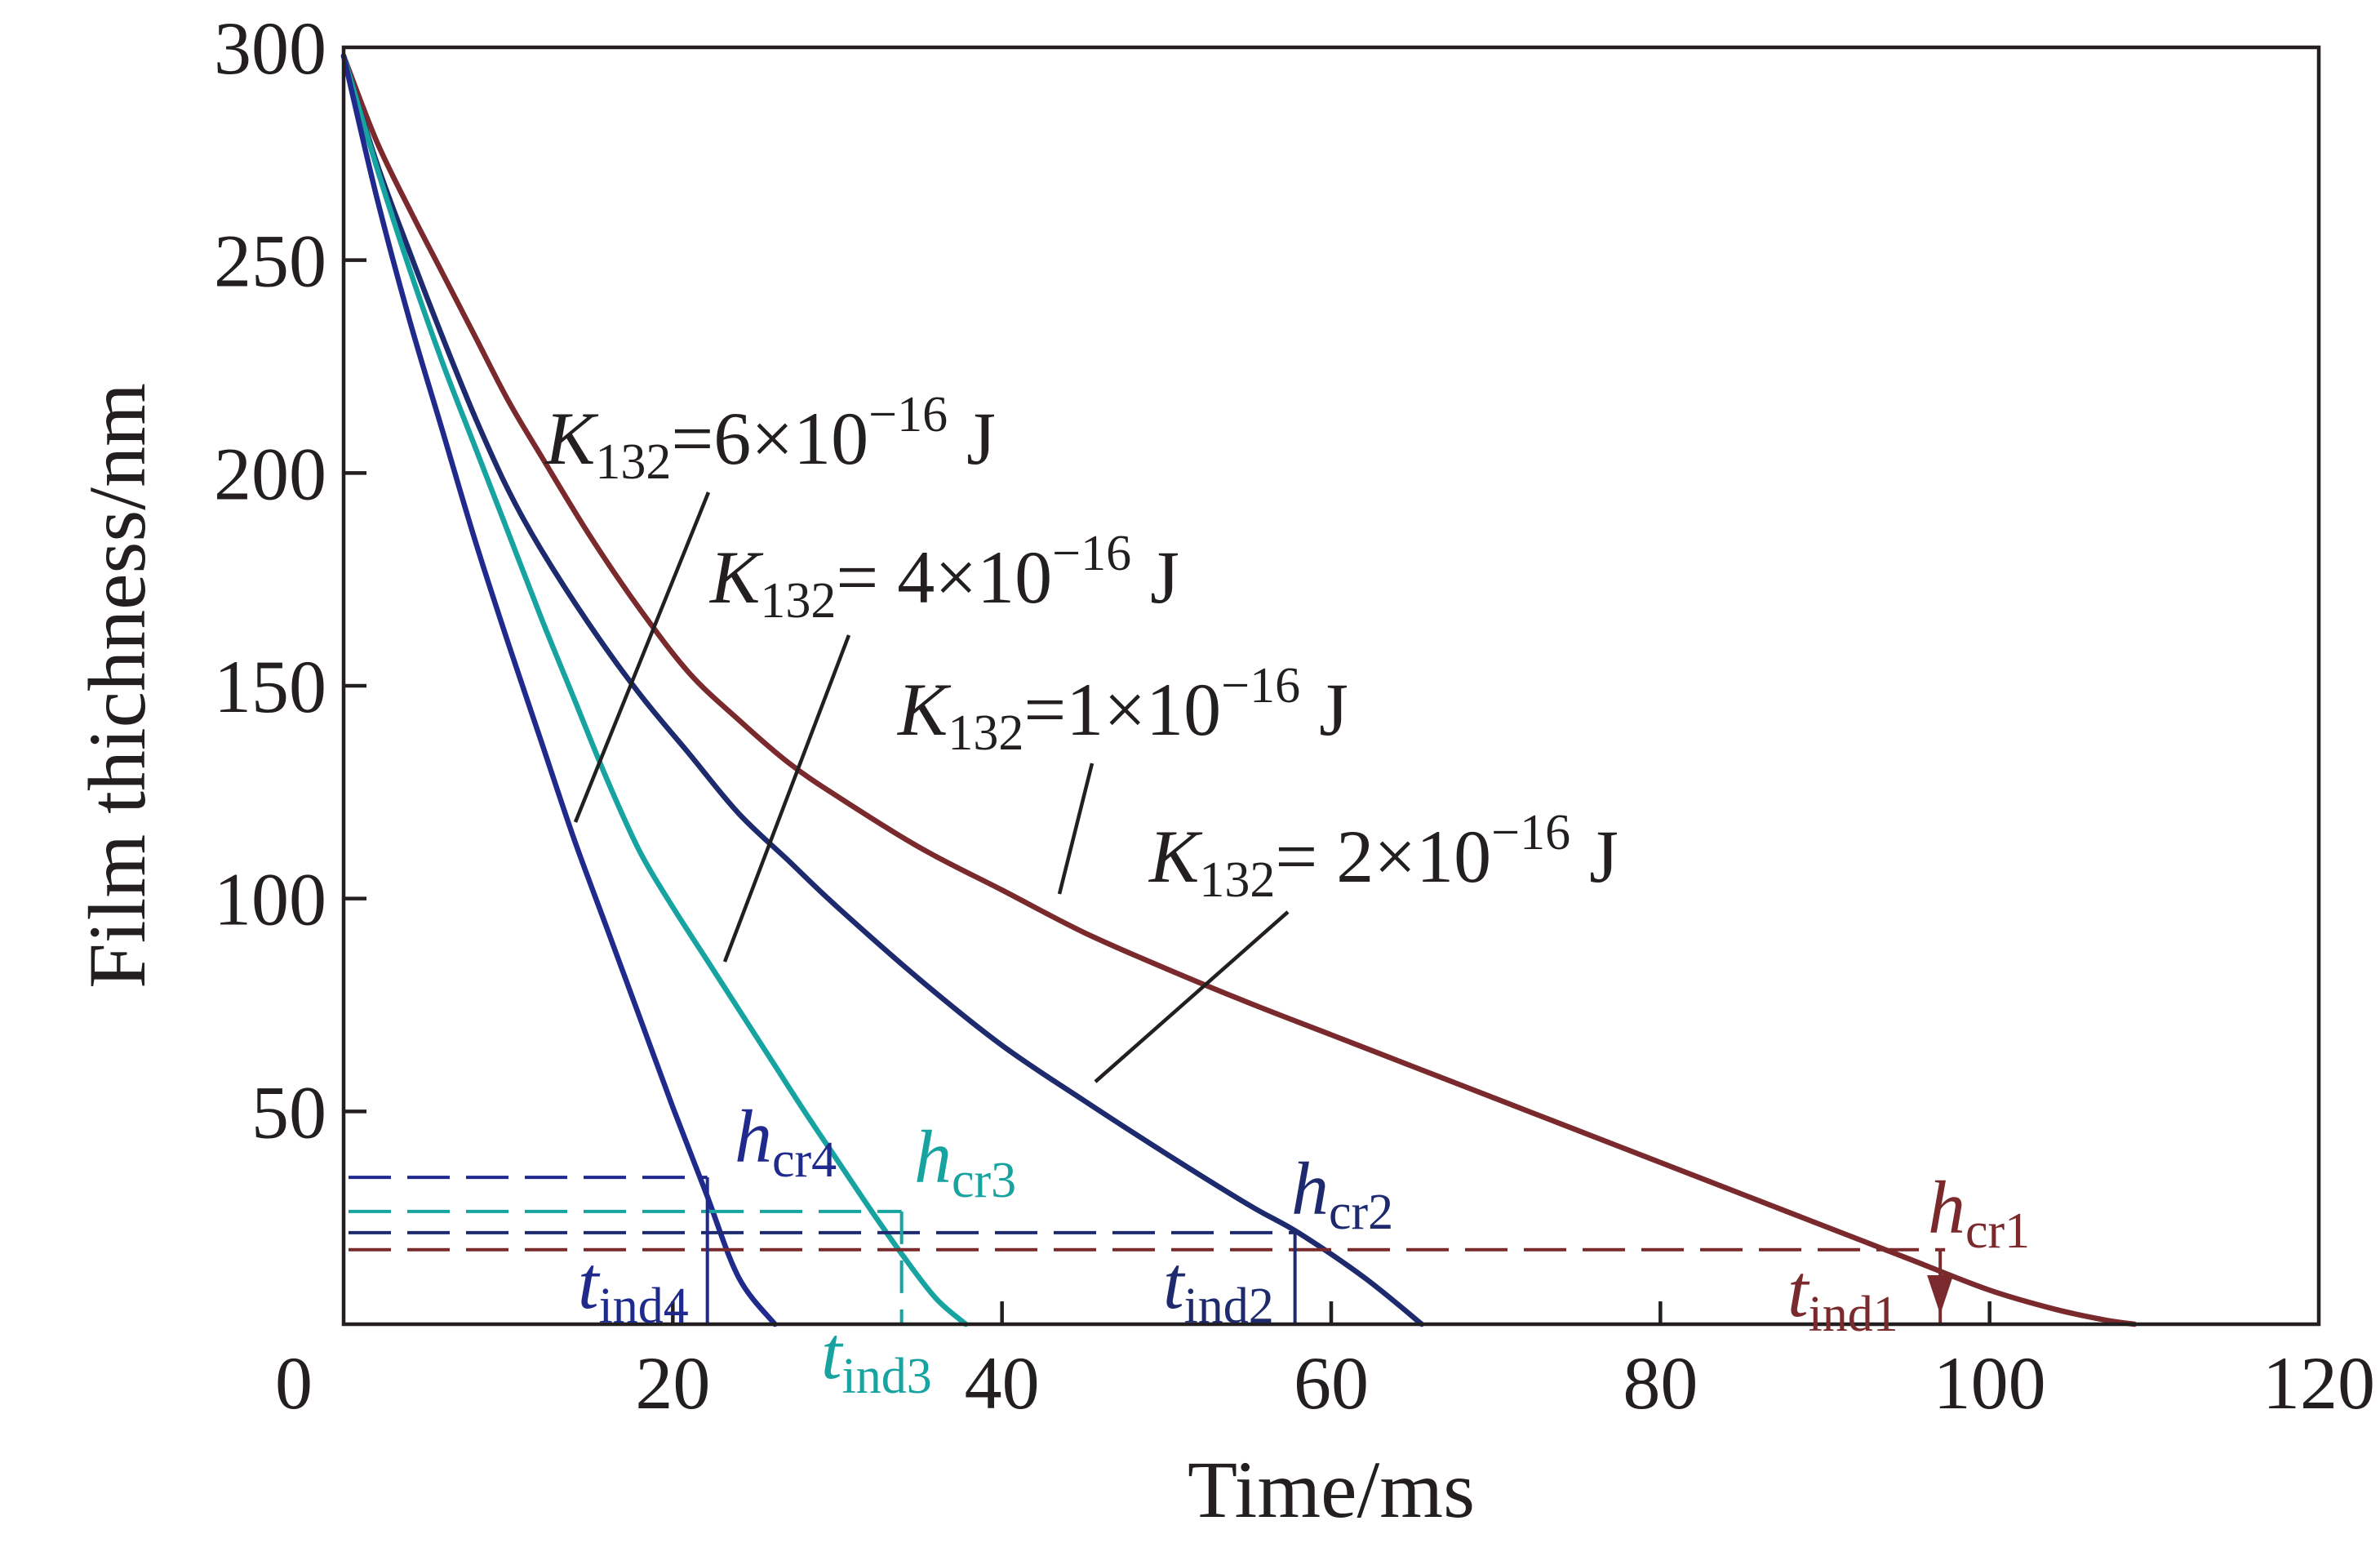 This screenshot has height=1543, width=2380. I want to click on annotation-k132-4e-16: K132= 4×10−16 J, so click(943, 577).